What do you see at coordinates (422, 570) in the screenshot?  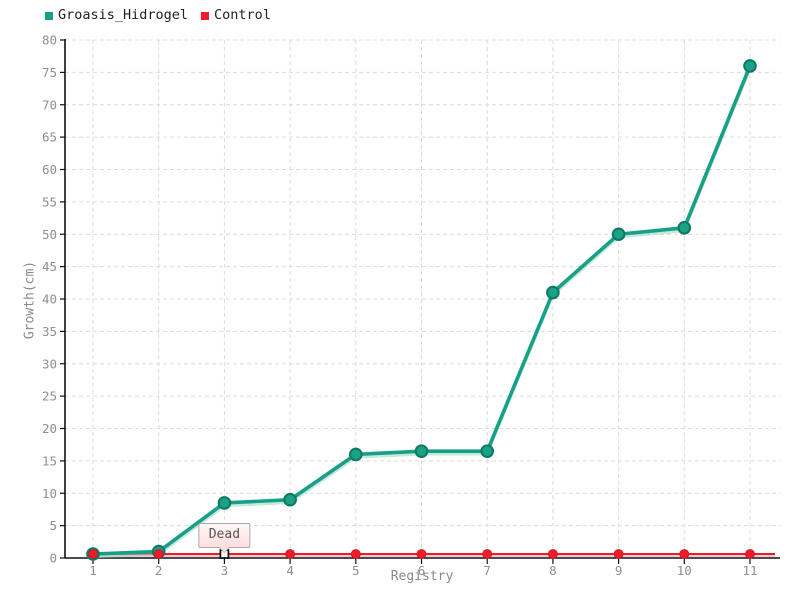 I see `x-tick-label: 6` at bounding box center [422, 570].